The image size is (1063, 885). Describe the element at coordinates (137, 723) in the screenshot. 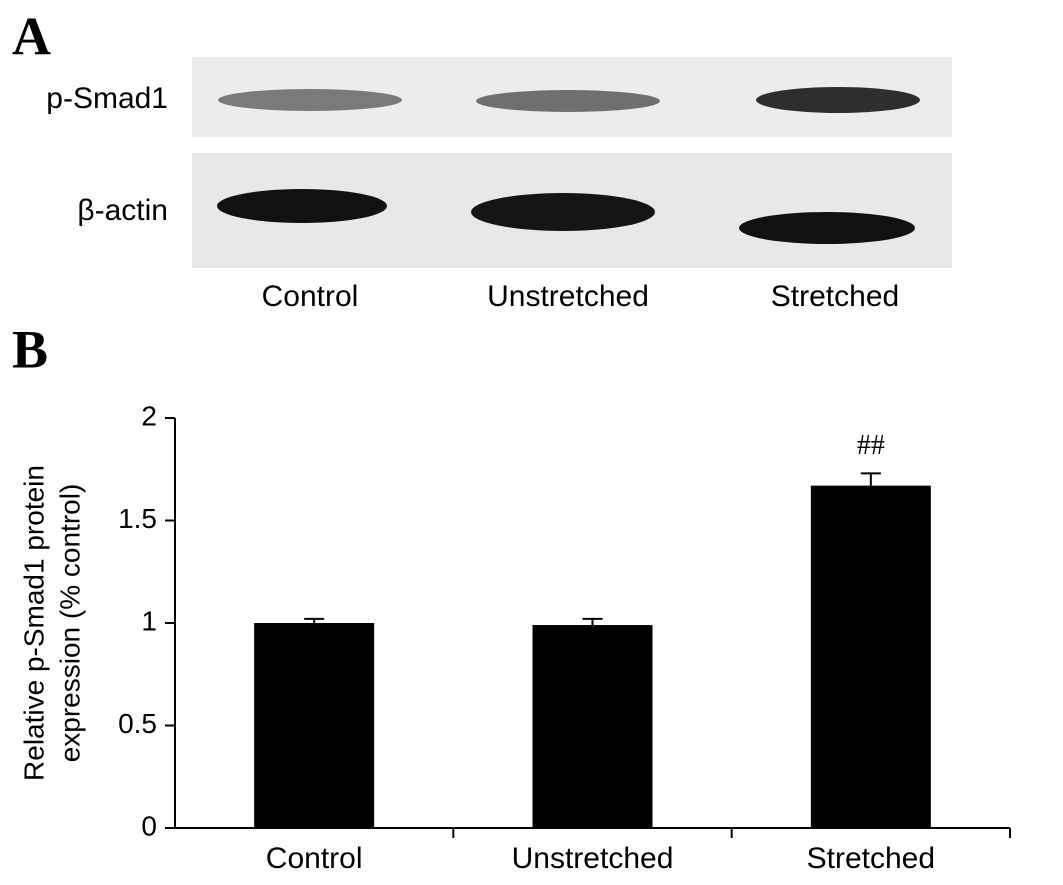

I see `y-tick-label: 0.5` at that location.